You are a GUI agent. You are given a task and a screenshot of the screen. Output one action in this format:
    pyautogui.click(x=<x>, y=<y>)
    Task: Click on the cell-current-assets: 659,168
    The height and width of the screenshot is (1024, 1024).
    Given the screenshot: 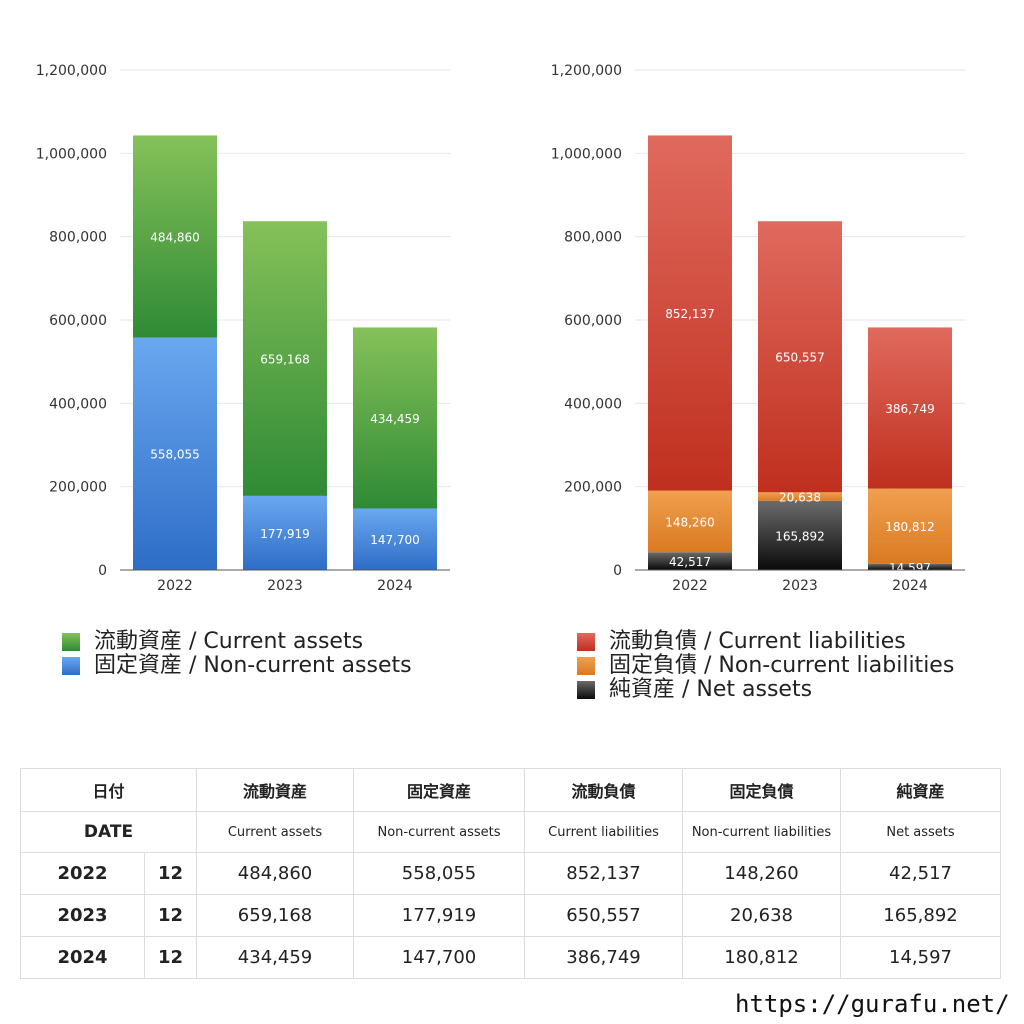 What is the action you would take?
    pyautogui.click(x=275, y=915)
    